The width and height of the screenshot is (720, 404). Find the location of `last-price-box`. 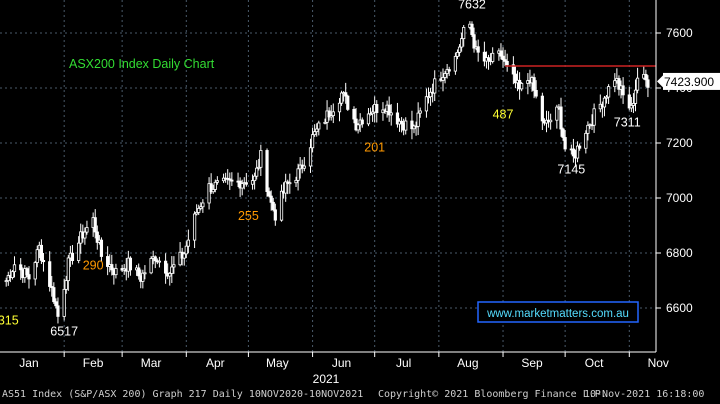

last-price-box is located at coordinates (691, 81).